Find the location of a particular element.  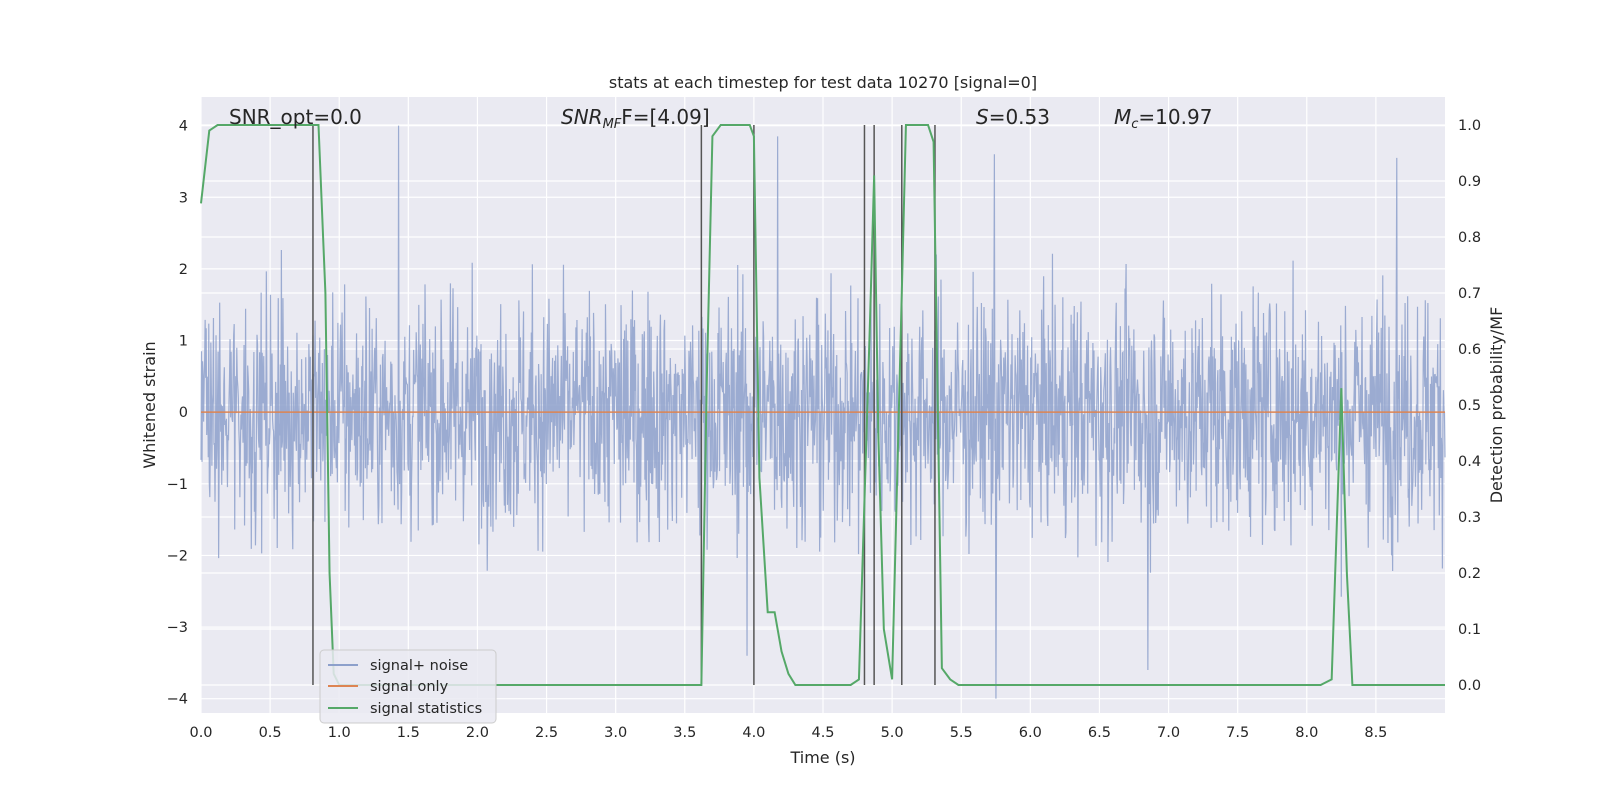

y2-tick-label: 1.0 is located at coordinates (1469, 126).